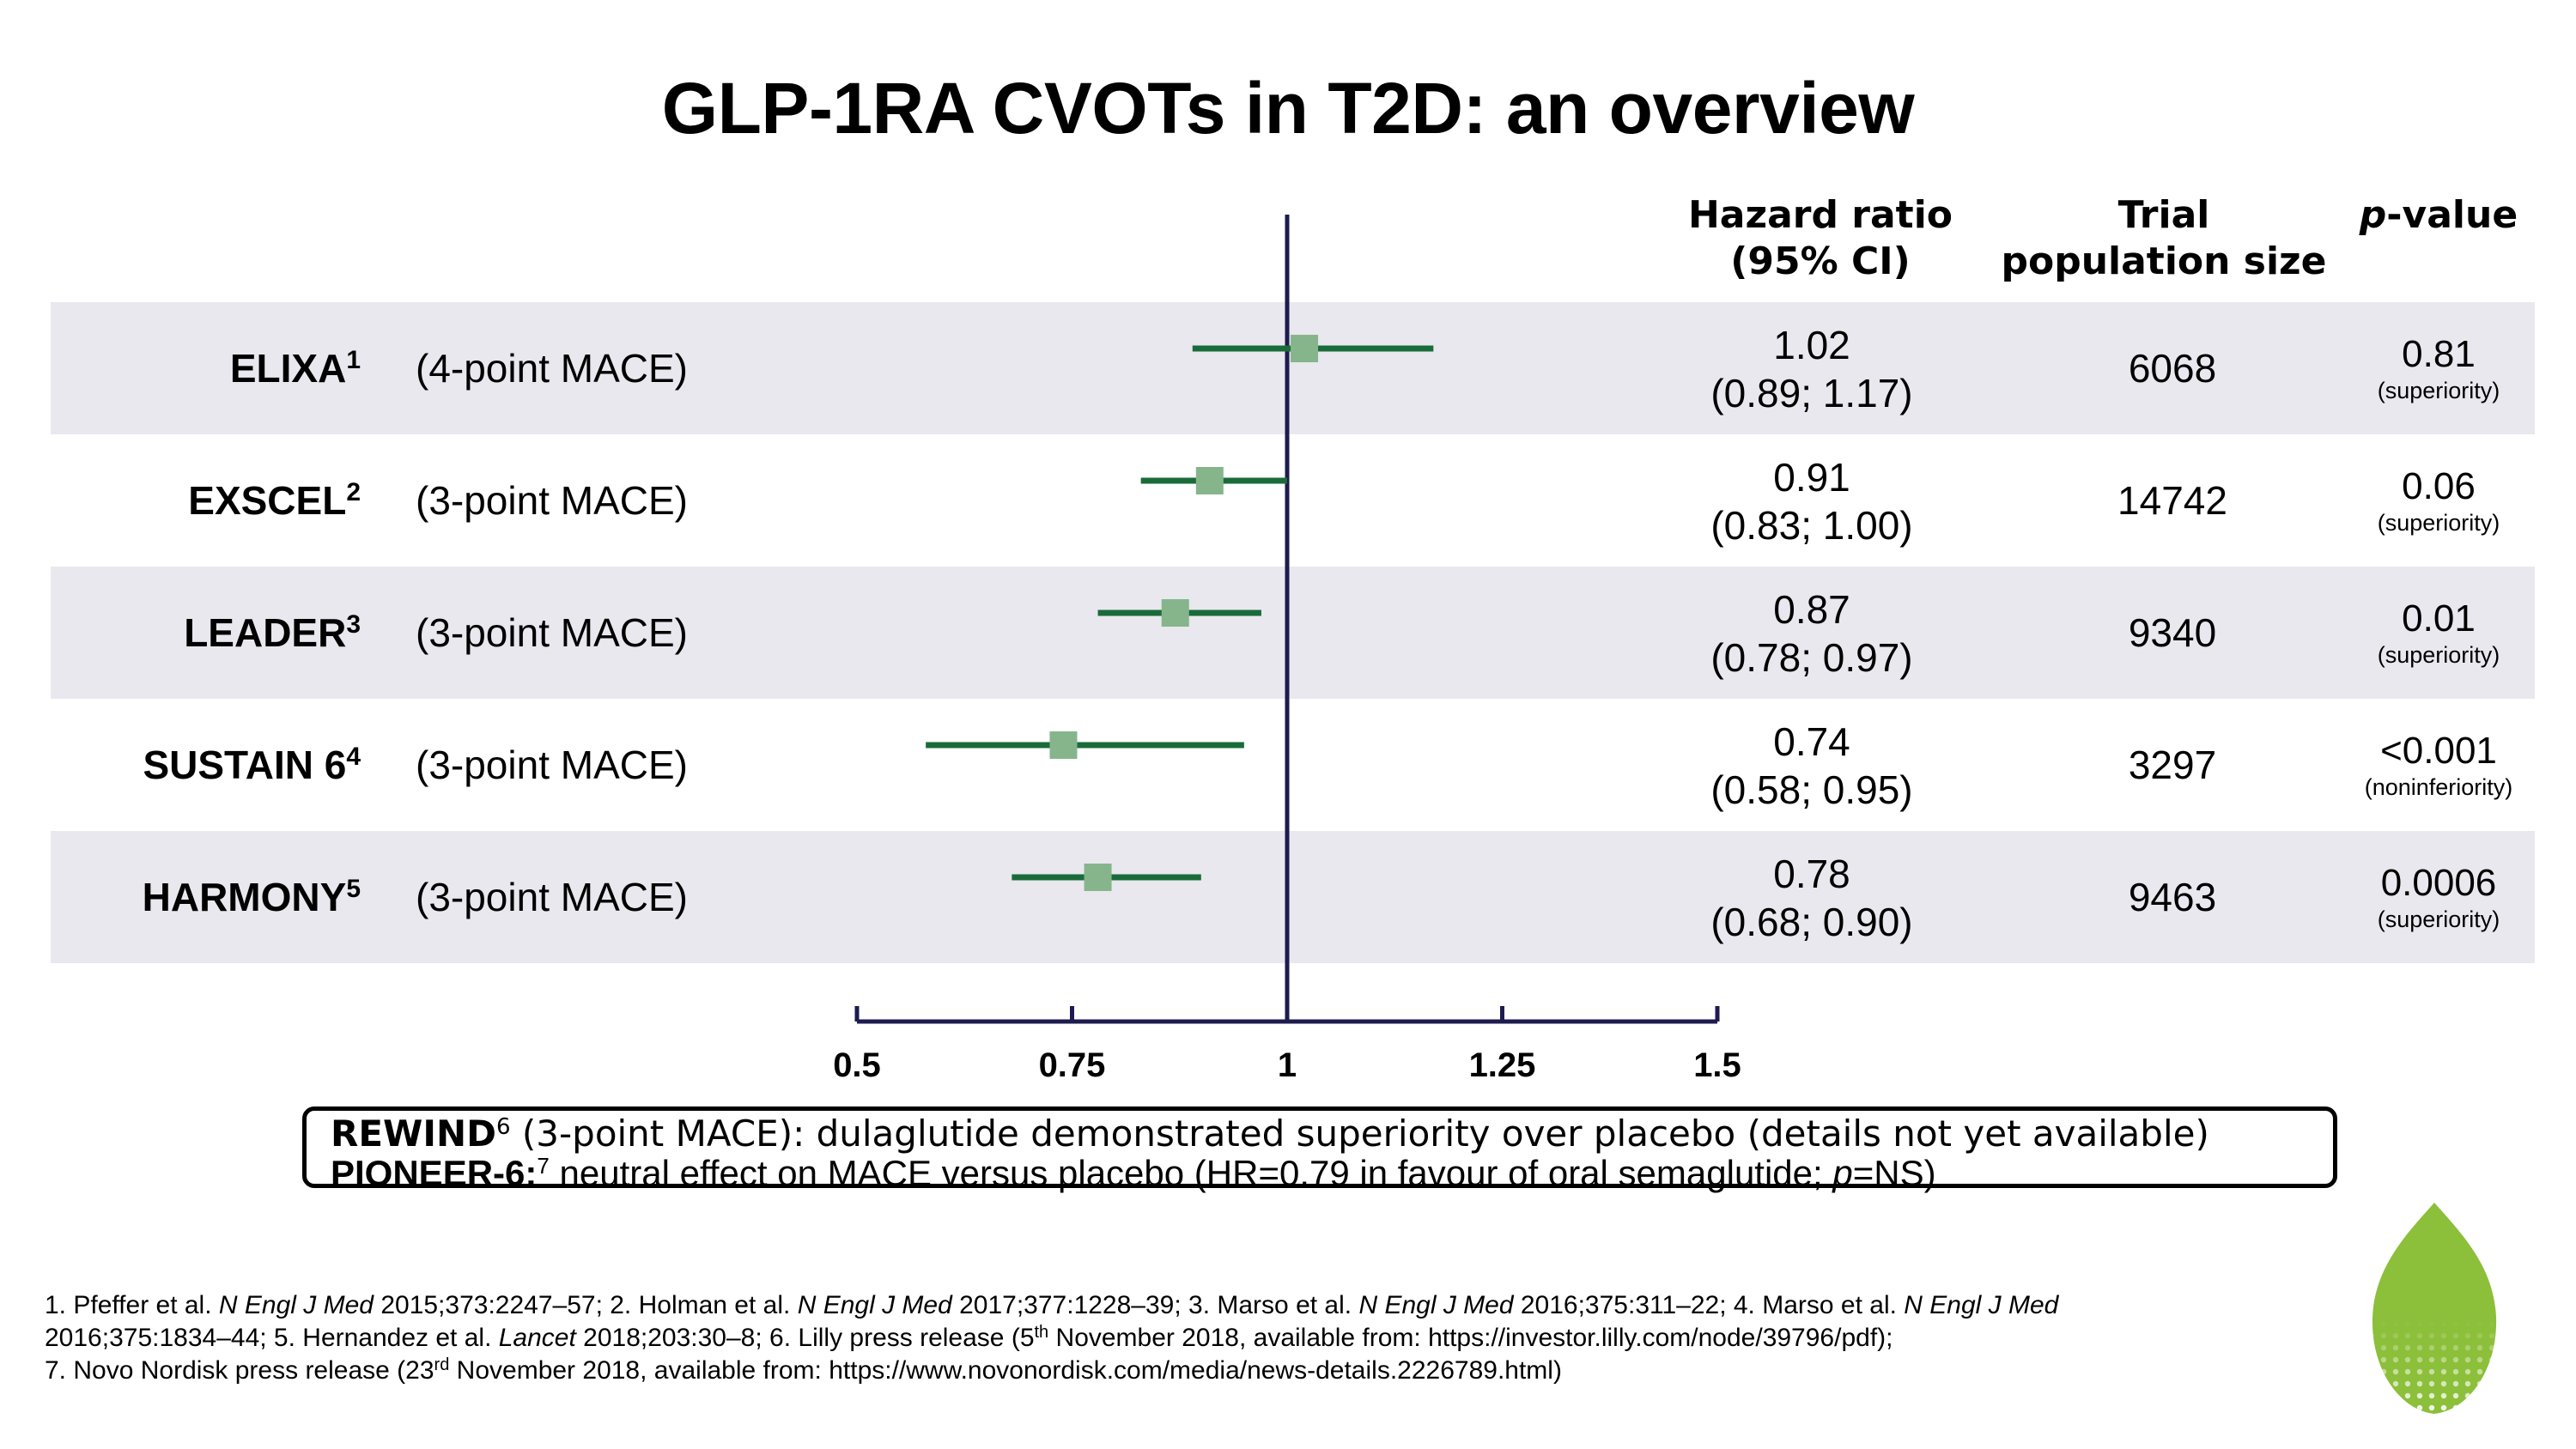 Image resolution: width=2576 pixels, height=1449 pixels. Describe the element at coordinates (2172, 897) in the screenshot. I see `pop-harmony: 9463` at that location.